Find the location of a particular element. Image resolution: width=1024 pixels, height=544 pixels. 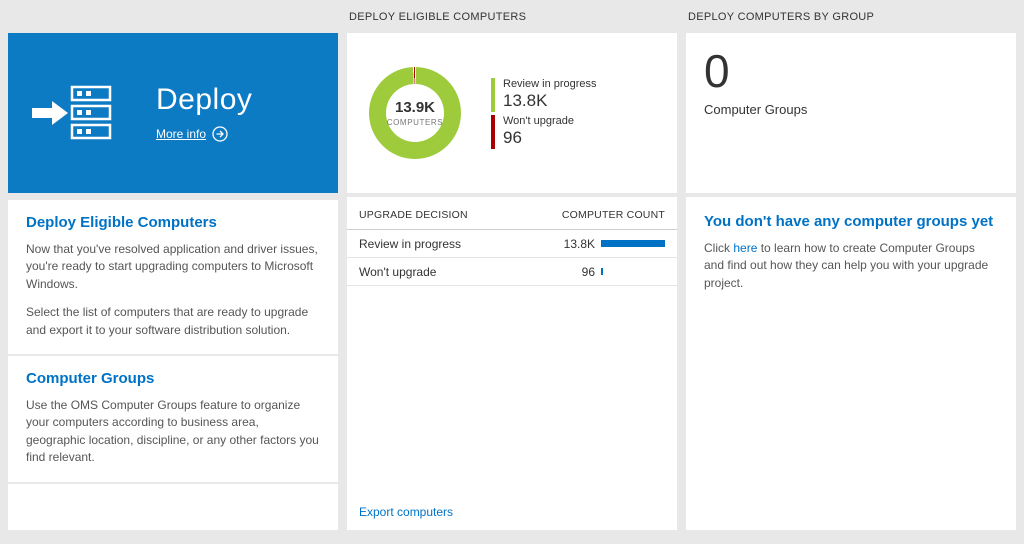

table-row: Review in progress 13.8K is located at coordinates (512, 244).